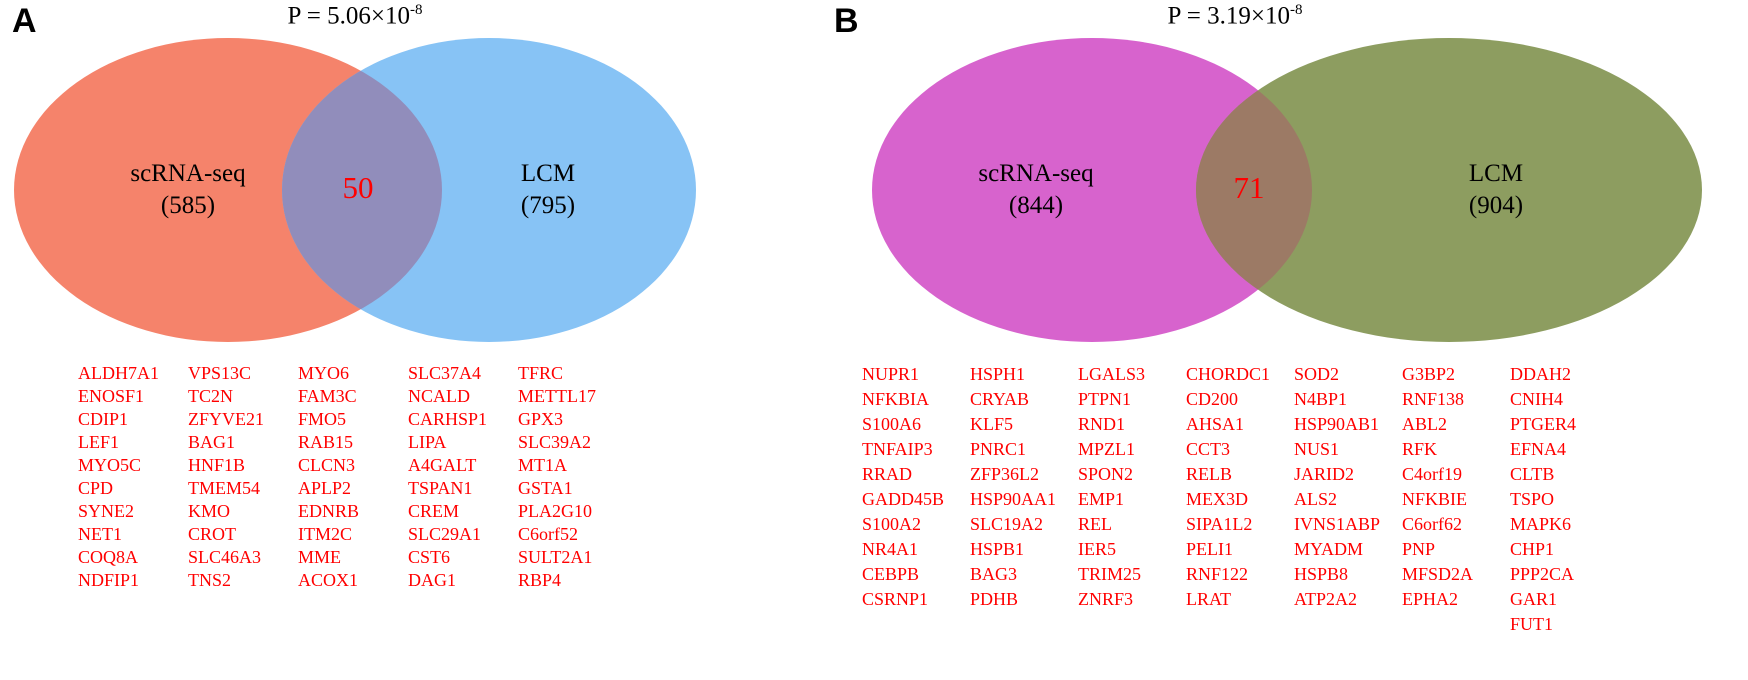  Describe the element at coordinates (555, 511) in the screenshot. I see `gene-name: PLA2G10` at that location.